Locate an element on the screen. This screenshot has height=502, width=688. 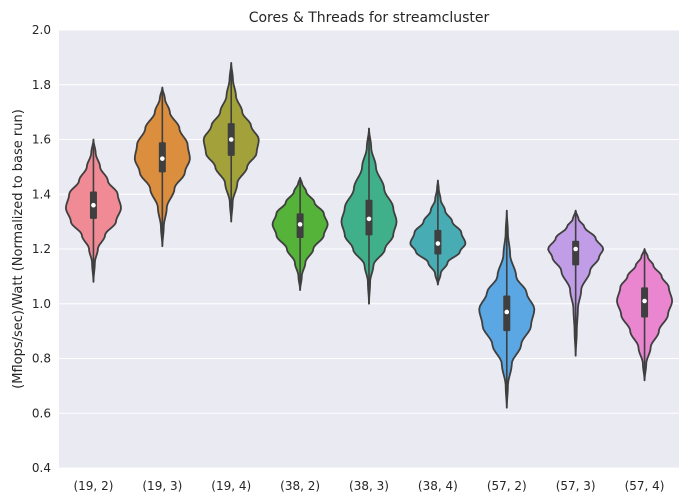
y-tick-label: 2.0 is located at coordinates (41, 30).